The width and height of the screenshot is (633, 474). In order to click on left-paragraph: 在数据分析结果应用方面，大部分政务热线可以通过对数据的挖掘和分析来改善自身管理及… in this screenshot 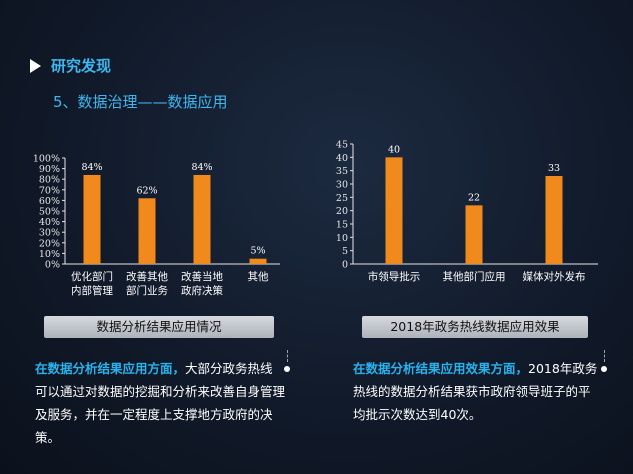, I will do `click(160, 403)`.